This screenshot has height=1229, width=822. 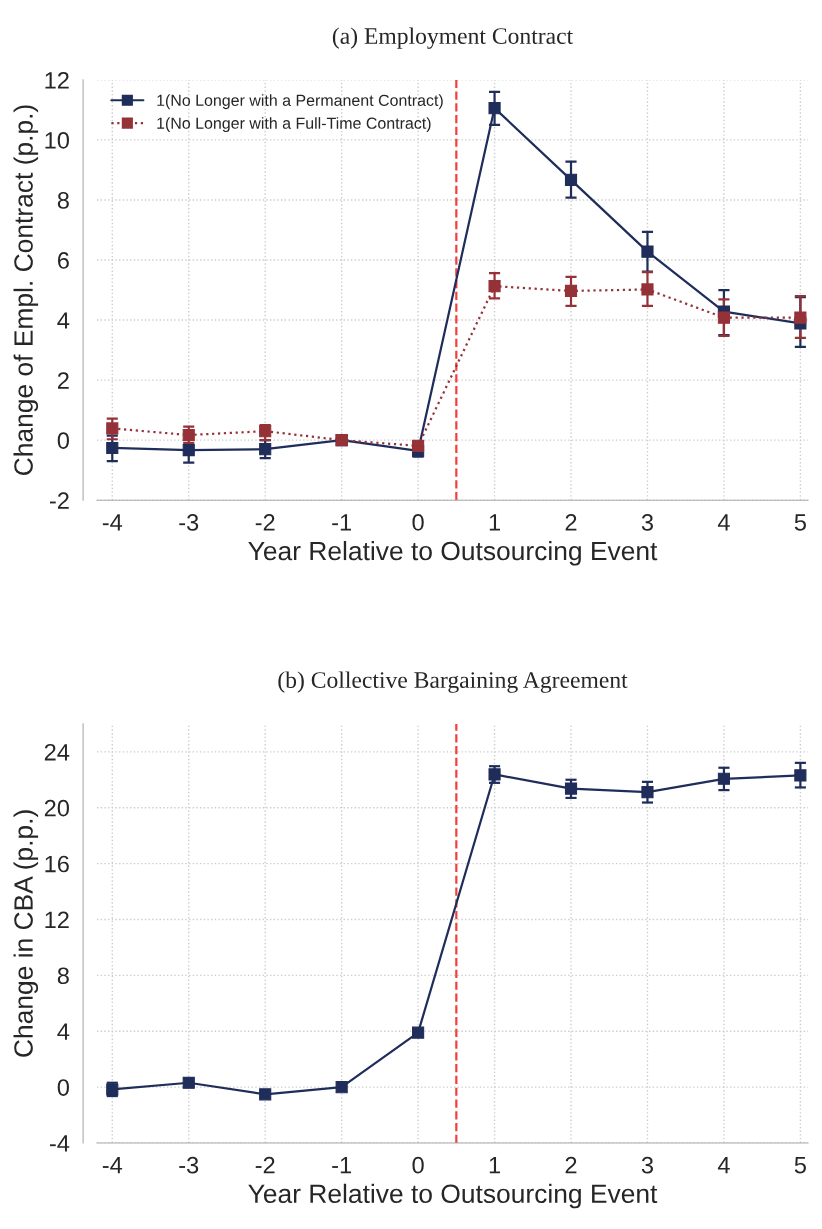 I want to click on y-tick-label: 20, so click(x=56, y=808).